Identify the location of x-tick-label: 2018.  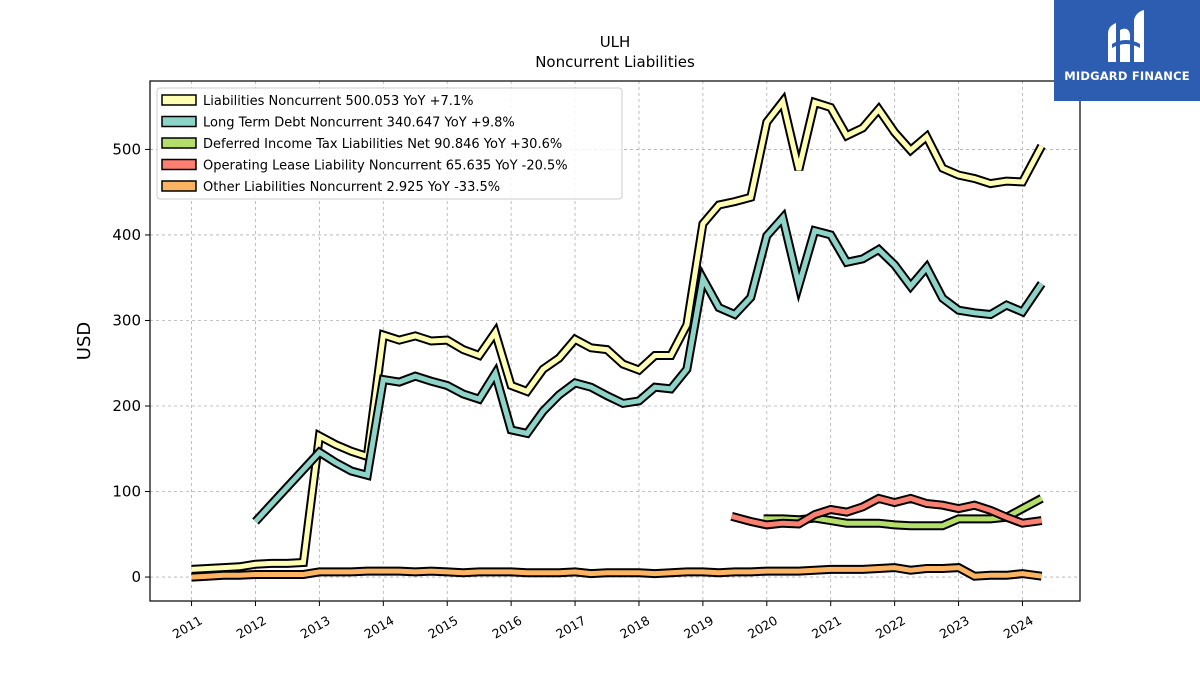
(634, 627).